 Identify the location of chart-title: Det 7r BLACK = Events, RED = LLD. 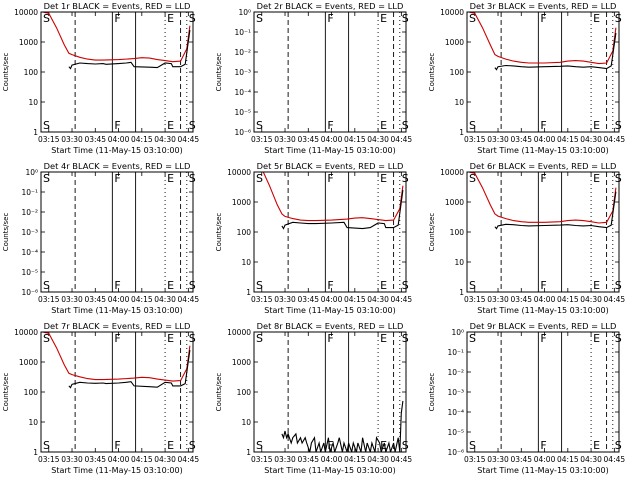
(117, 326).